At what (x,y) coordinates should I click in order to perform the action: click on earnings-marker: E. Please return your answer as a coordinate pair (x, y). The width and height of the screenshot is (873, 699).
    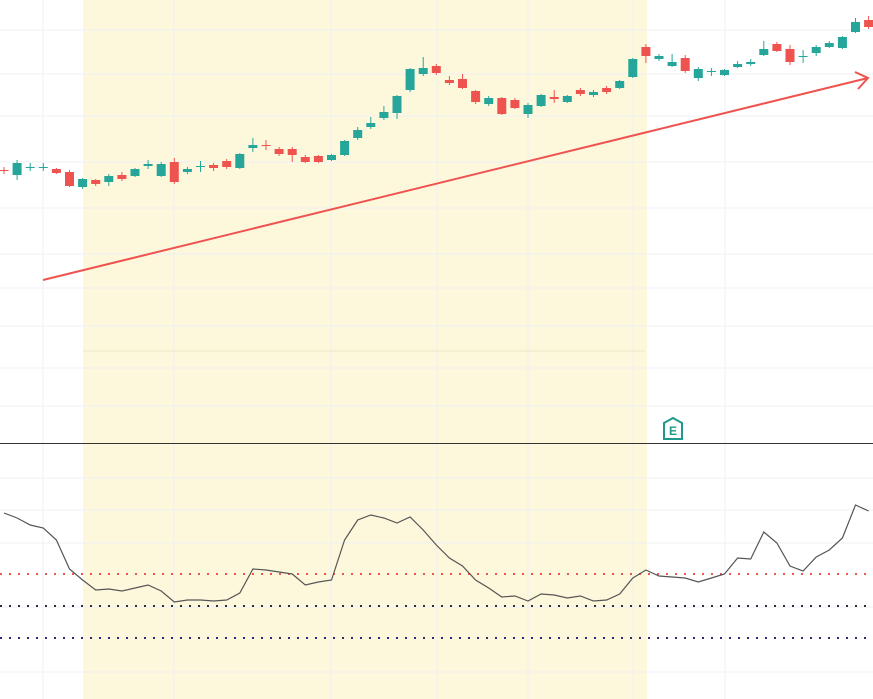
    Looking at the image, I should click on (673, 428).